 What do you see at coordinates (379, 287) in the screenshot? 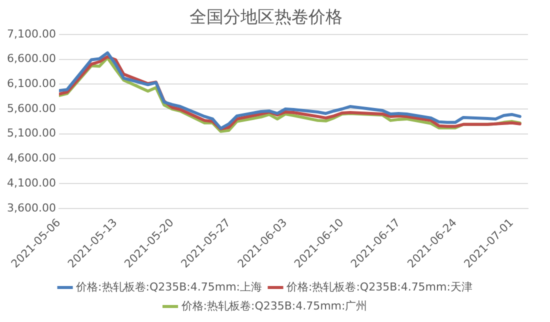
I see `legend-label: 价格:热轧板卷:Q235B:4.75mm:天津` at bounding box center [379, 287].